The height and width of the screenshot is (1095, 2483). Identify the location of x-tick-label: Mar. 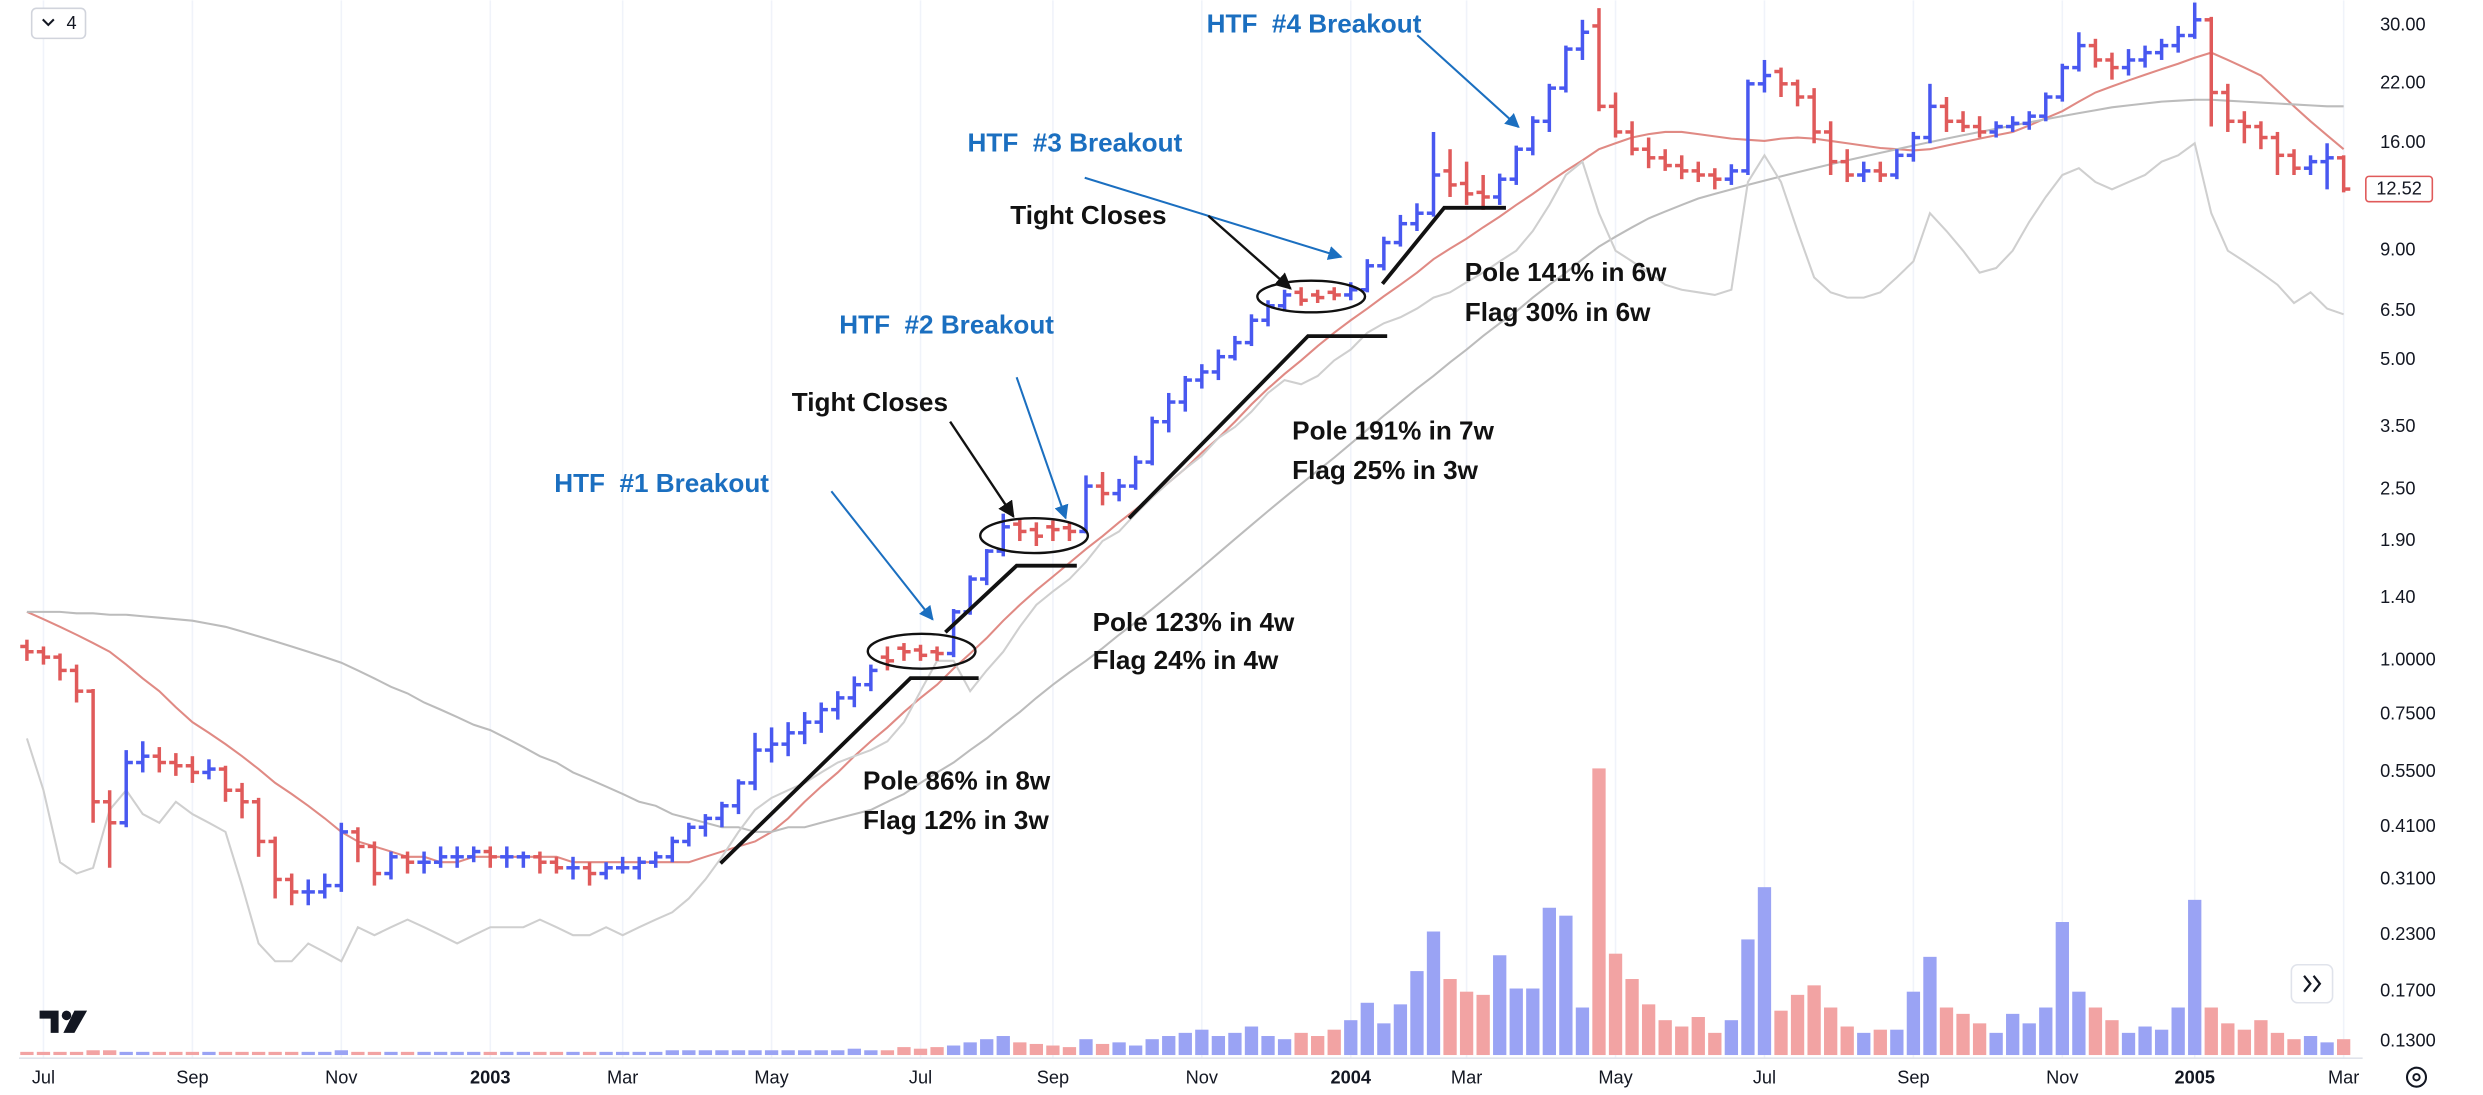
(622, 1078).